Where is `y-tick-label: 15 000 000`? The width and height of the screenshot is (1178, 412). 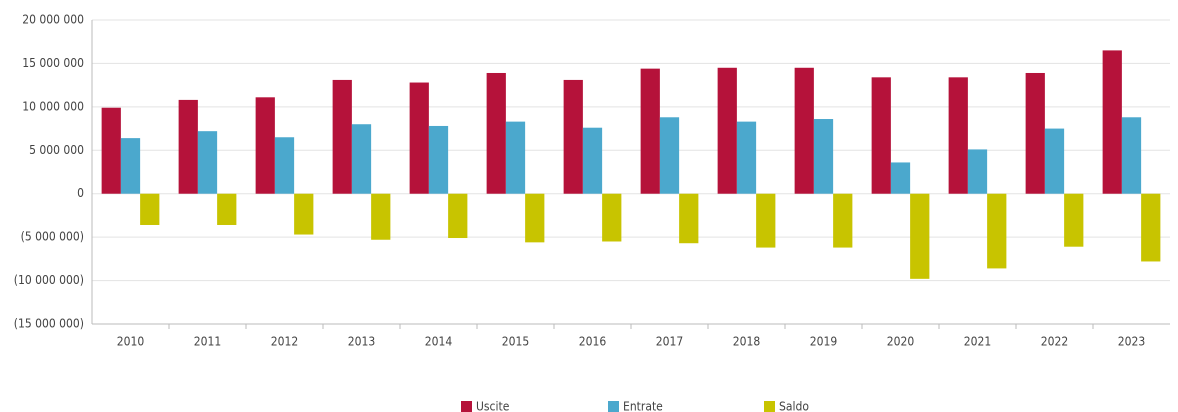
y-tick-label: 15 000 000 is located at coordinates (53, 63).